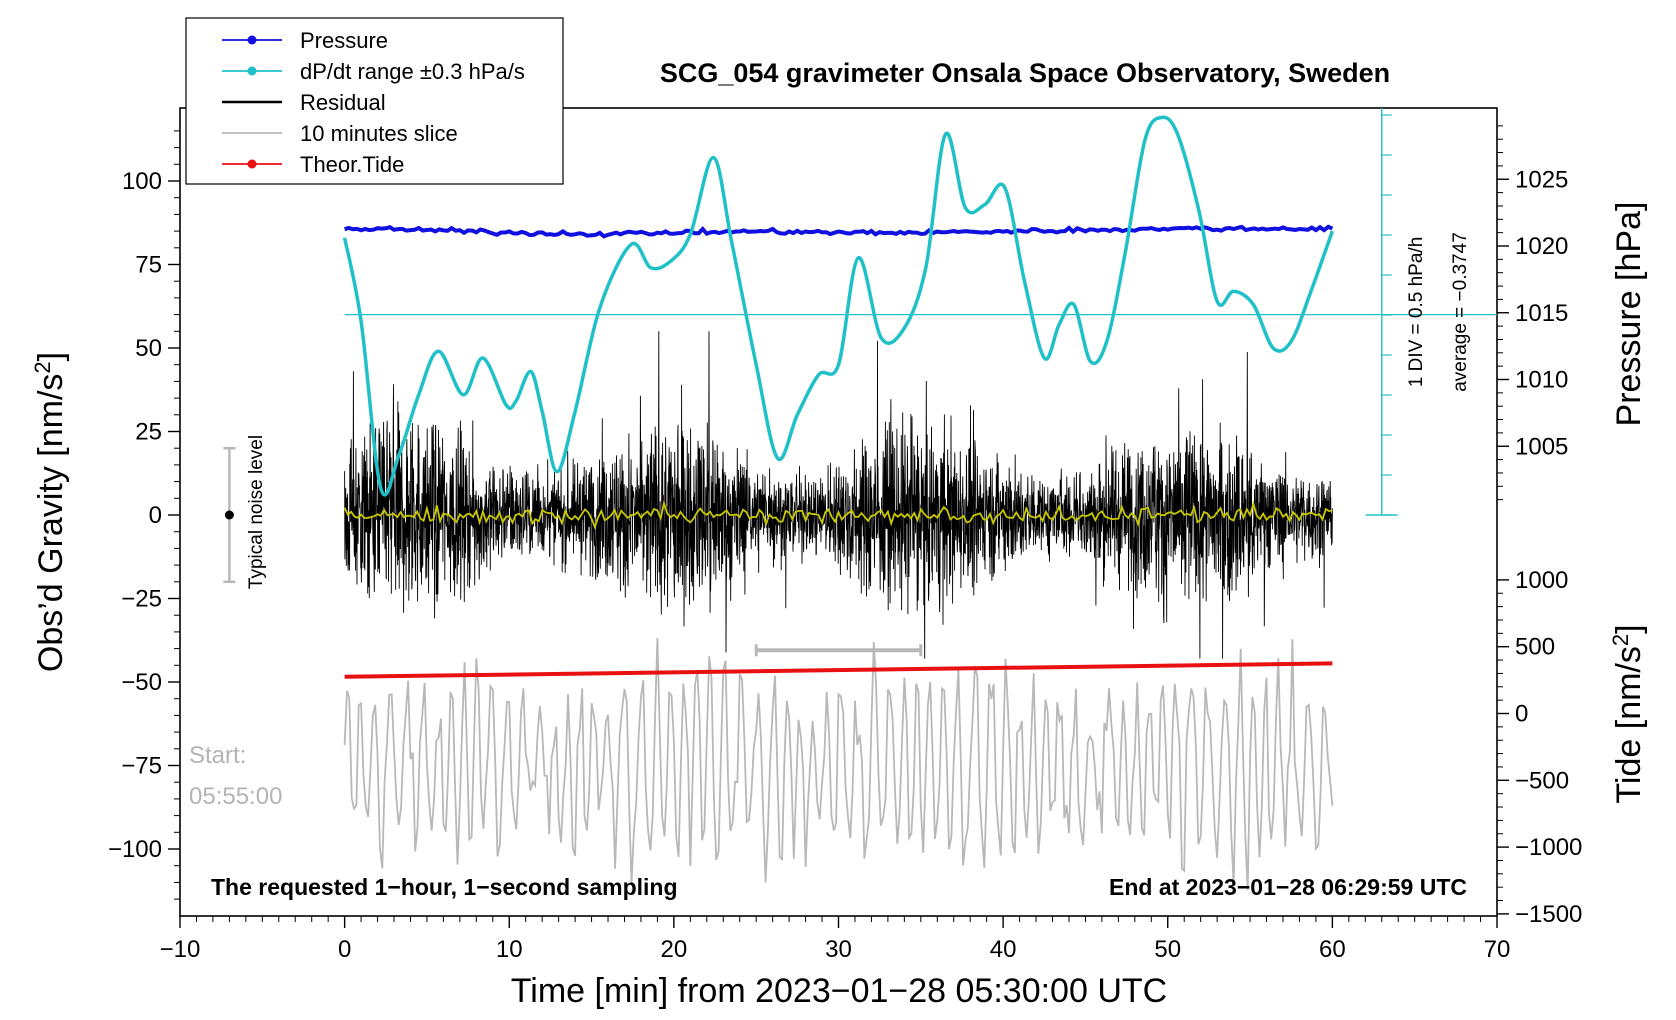  What do you see at coordinates (1416, 312) in the screenshot?
I see `dpdt-division-annotation: 1 DIV = 0.5 hPa/h` at bounding box center [1416, 312].